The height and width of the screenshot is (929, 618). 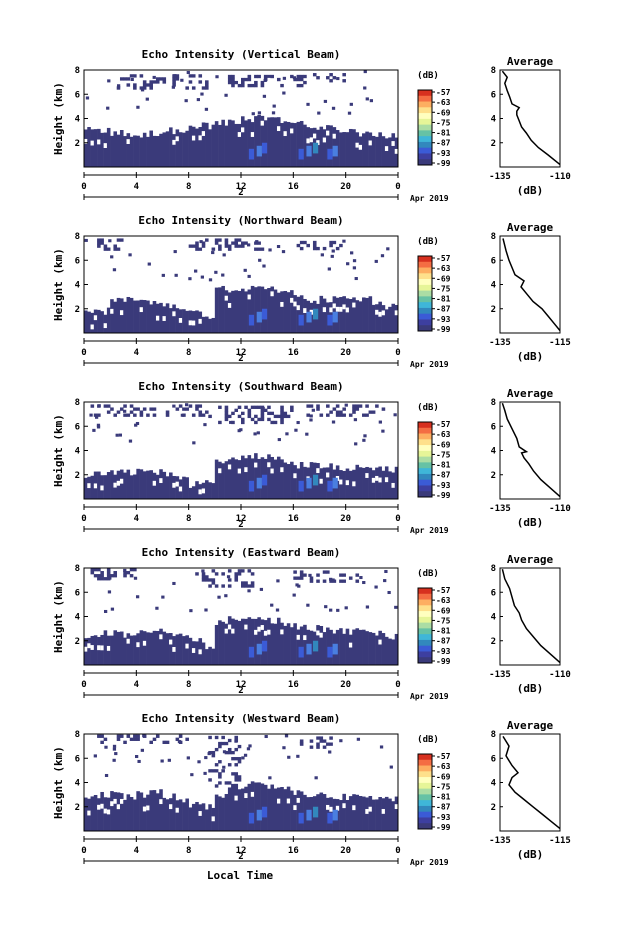 What do you see at coordinates (443, 102) in the screenshot?
I see `colorbar-tick-label: -63` at bounding box center [443, 102].